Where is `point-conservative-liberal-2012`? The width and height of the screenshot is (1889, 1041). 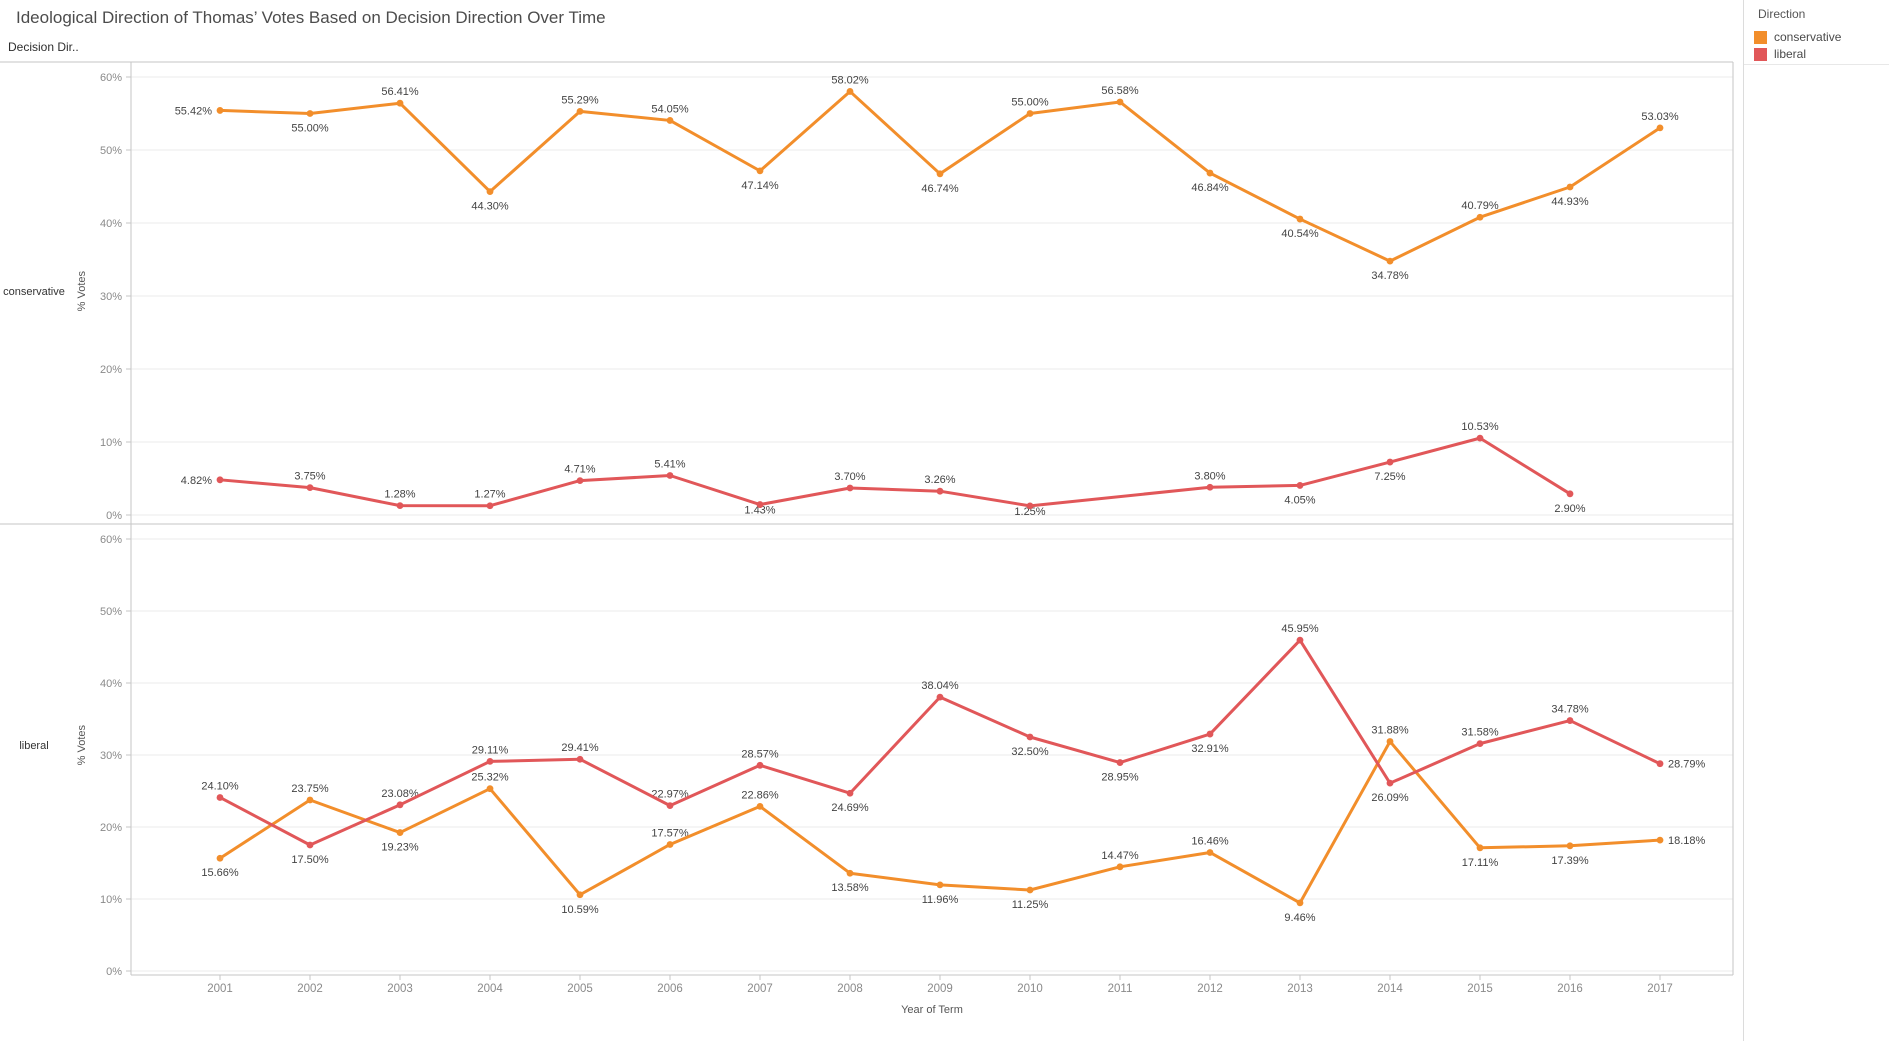
point-conservative-liberal-2012 is located at coordinates (1210, 487).